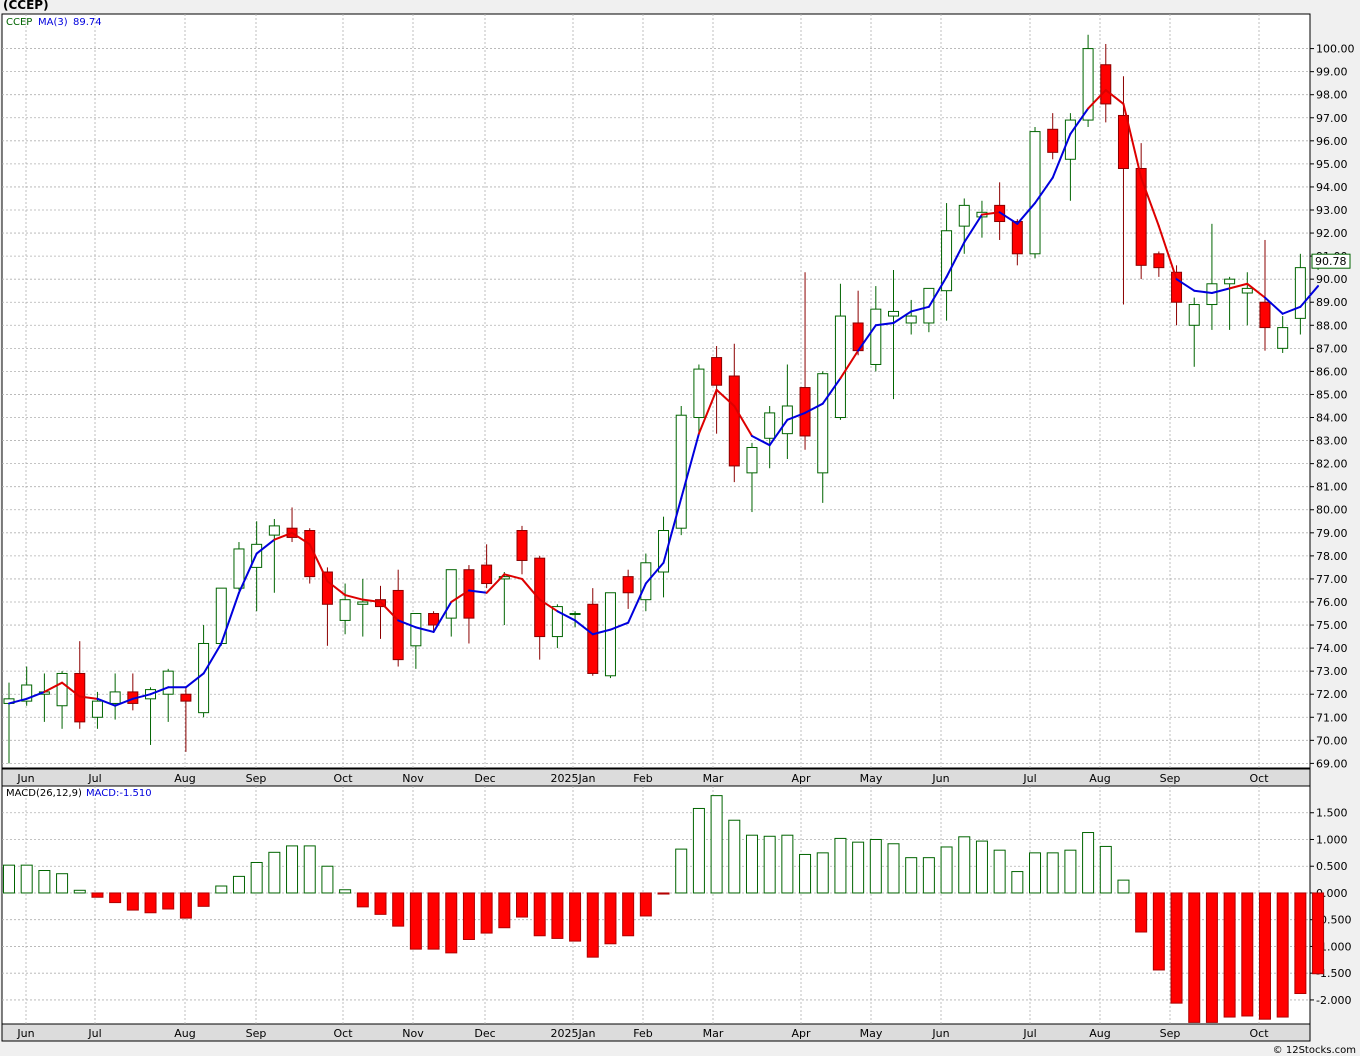  What do you see at coordinates (53, 22) in the screenshot?
I see `legend-ma-label: MA(3)` at bounding box center [53, 22].